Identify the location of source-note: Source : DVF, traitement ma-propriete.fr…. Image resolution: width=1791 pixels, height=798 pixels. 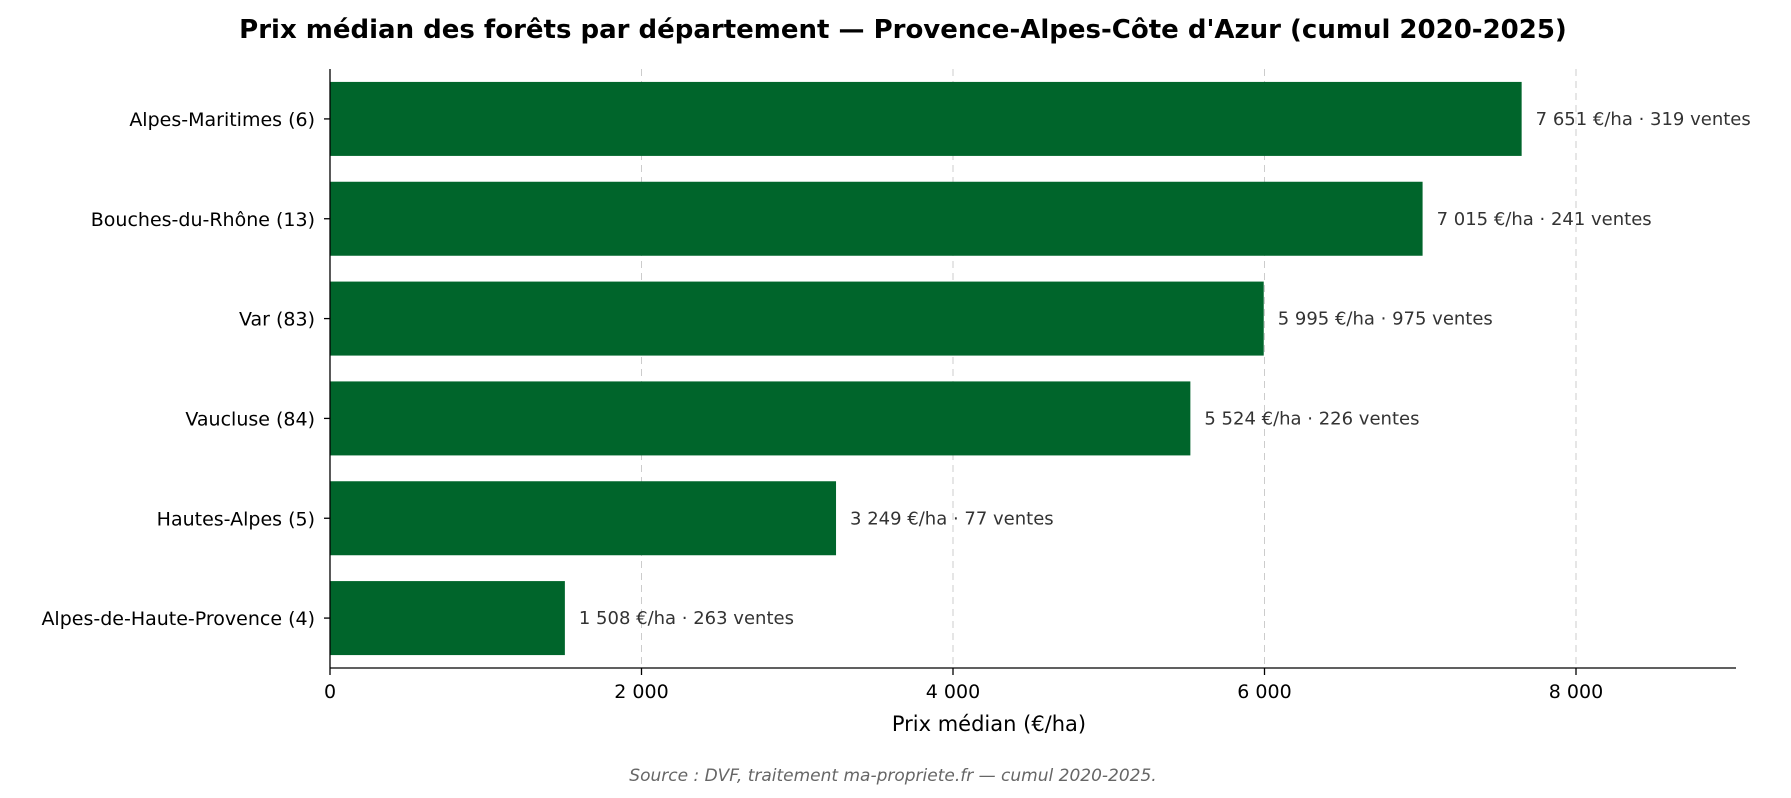
(892, 776).